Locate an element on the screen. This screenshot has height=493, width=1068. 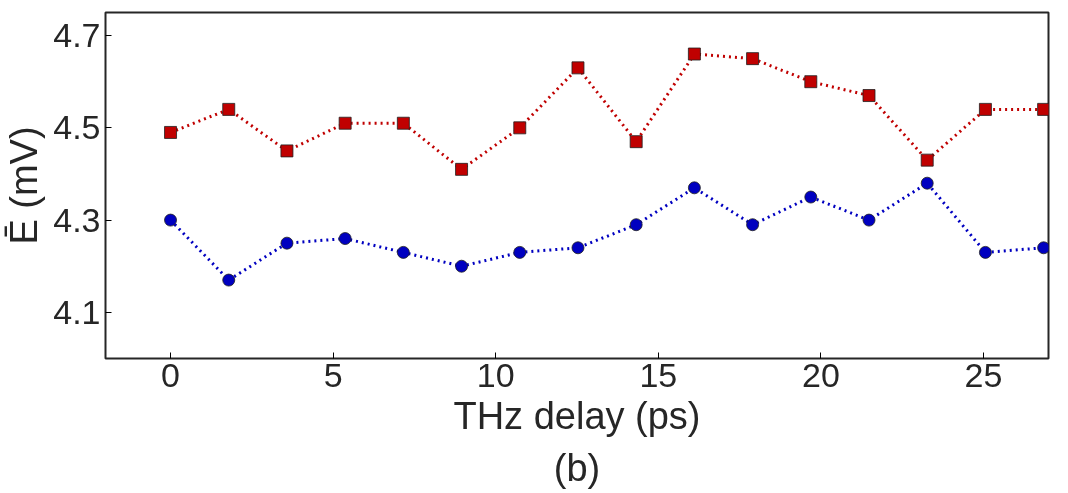
y-tick-label: 4.3 is located at coordinates (77, 219).